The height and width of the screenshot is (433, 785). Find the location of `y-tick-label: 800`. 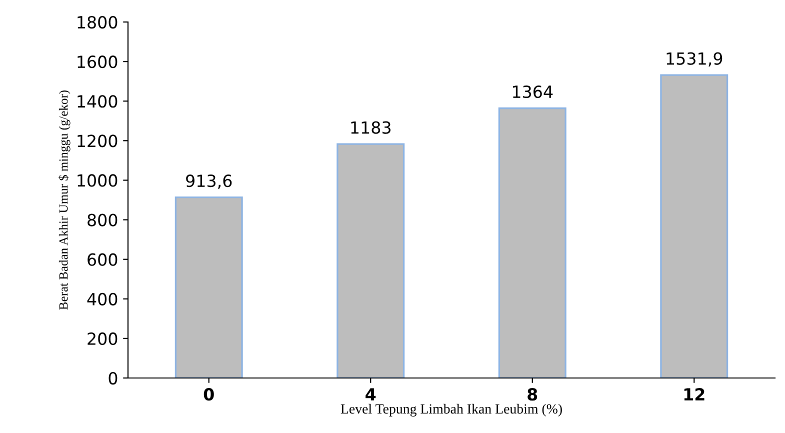

y-tick-label: 800 is located at coordinates (103, 220).